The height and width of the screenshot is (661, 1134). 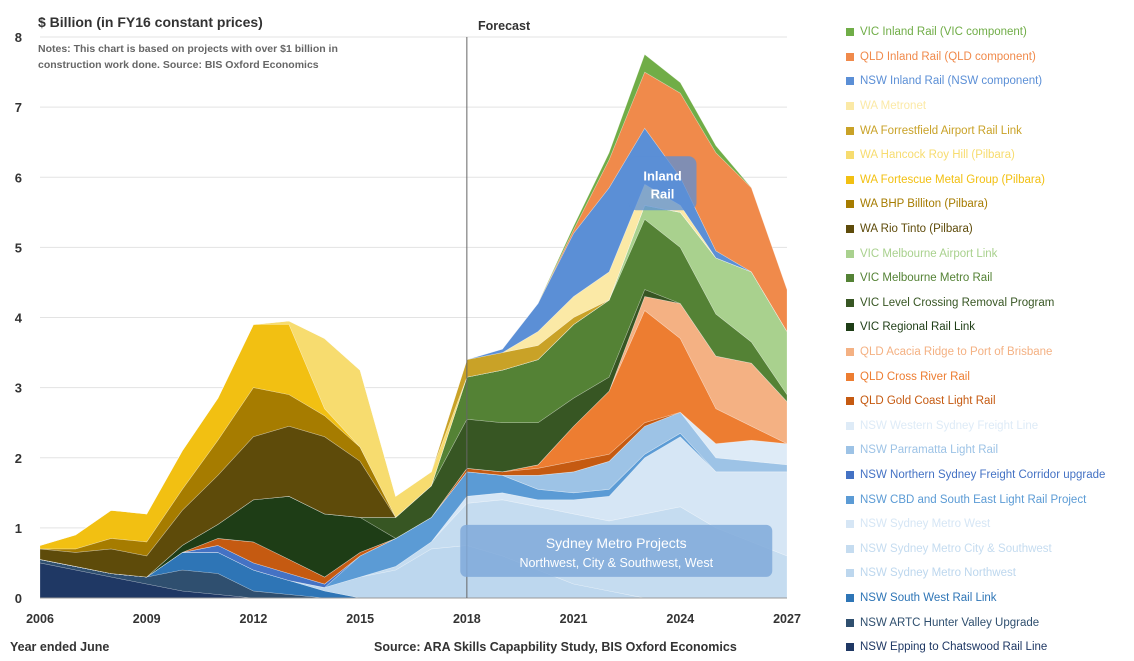 I want to click on legend-label: WA Hancock Roy Hill (Pilbara), so click(x=937, y=155).